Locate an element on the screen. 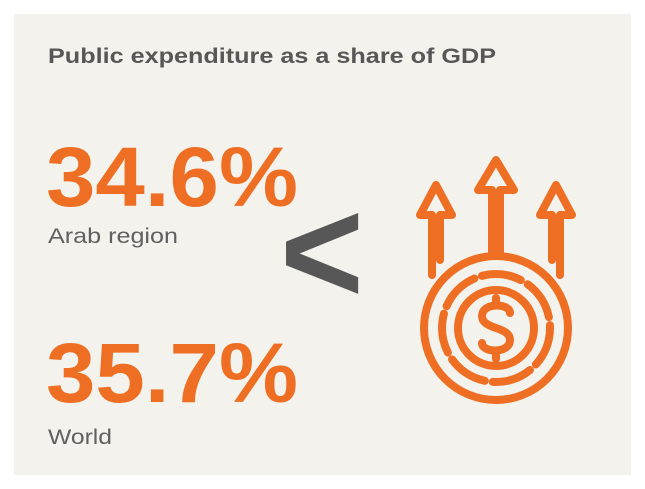  title: Public expenditure as a share of GDP is located at coordinates (272, 56).